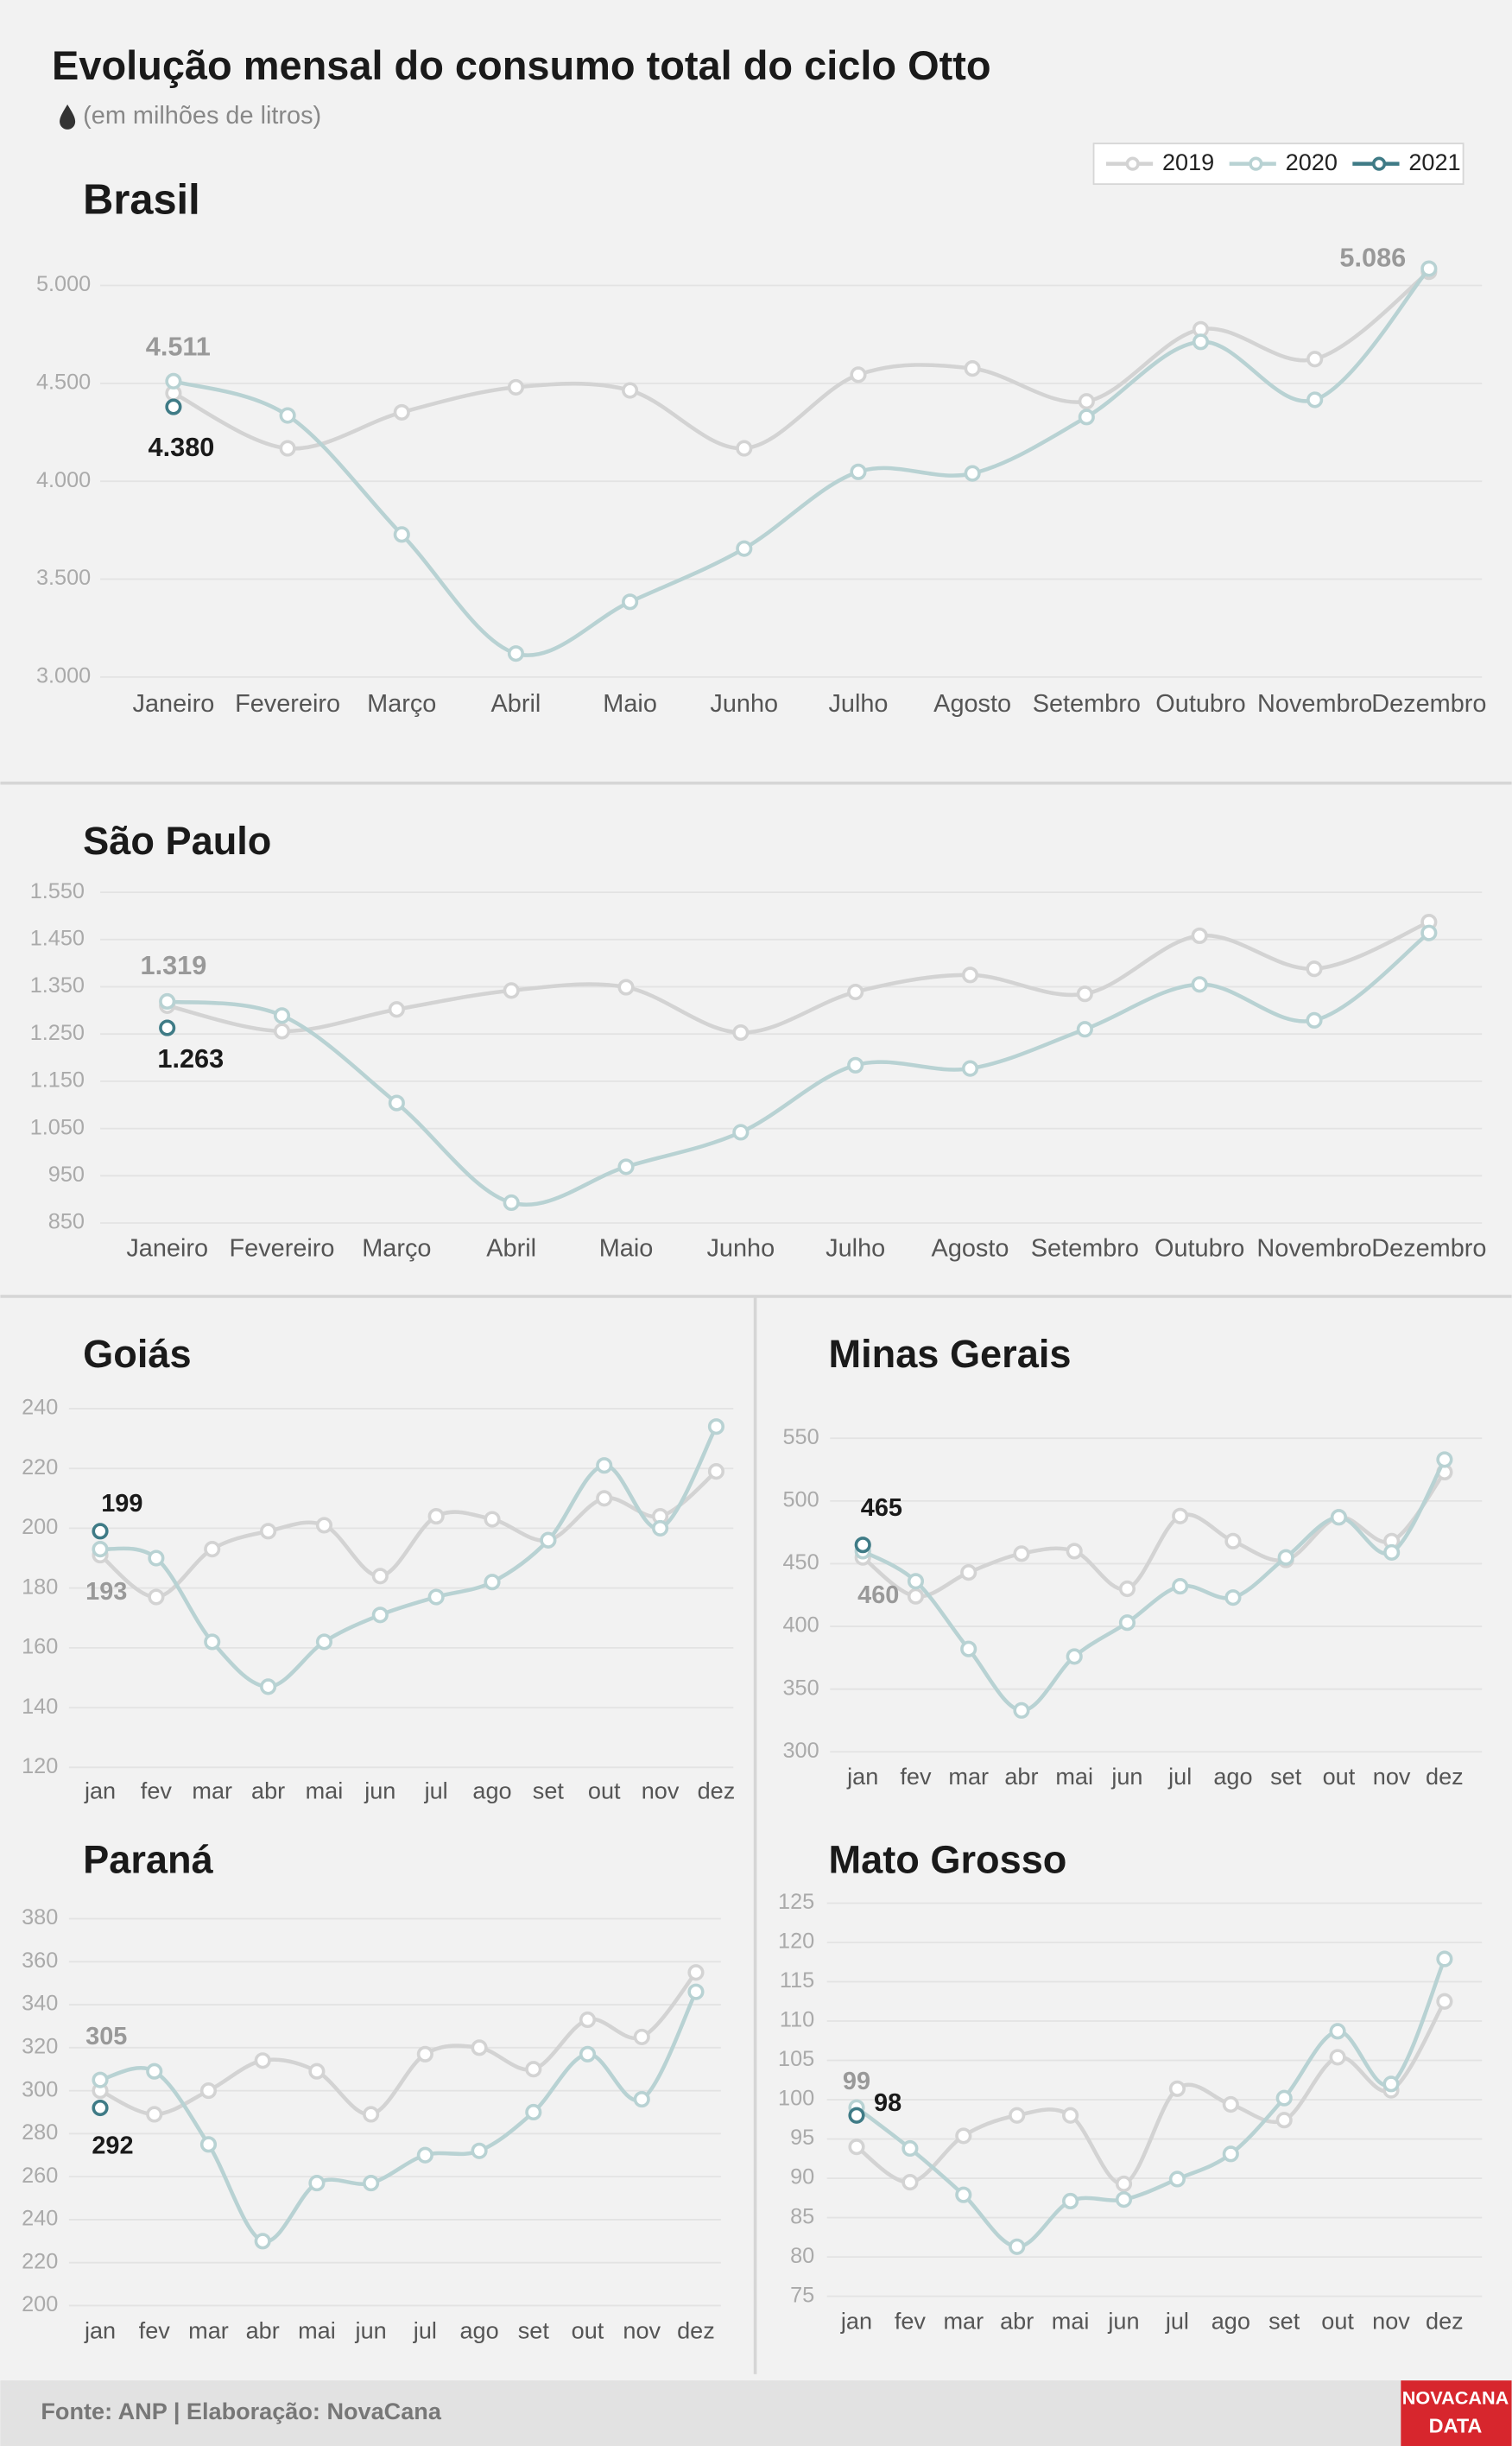  I want to click on x-tick-label: mai, so click(1071, 2320).